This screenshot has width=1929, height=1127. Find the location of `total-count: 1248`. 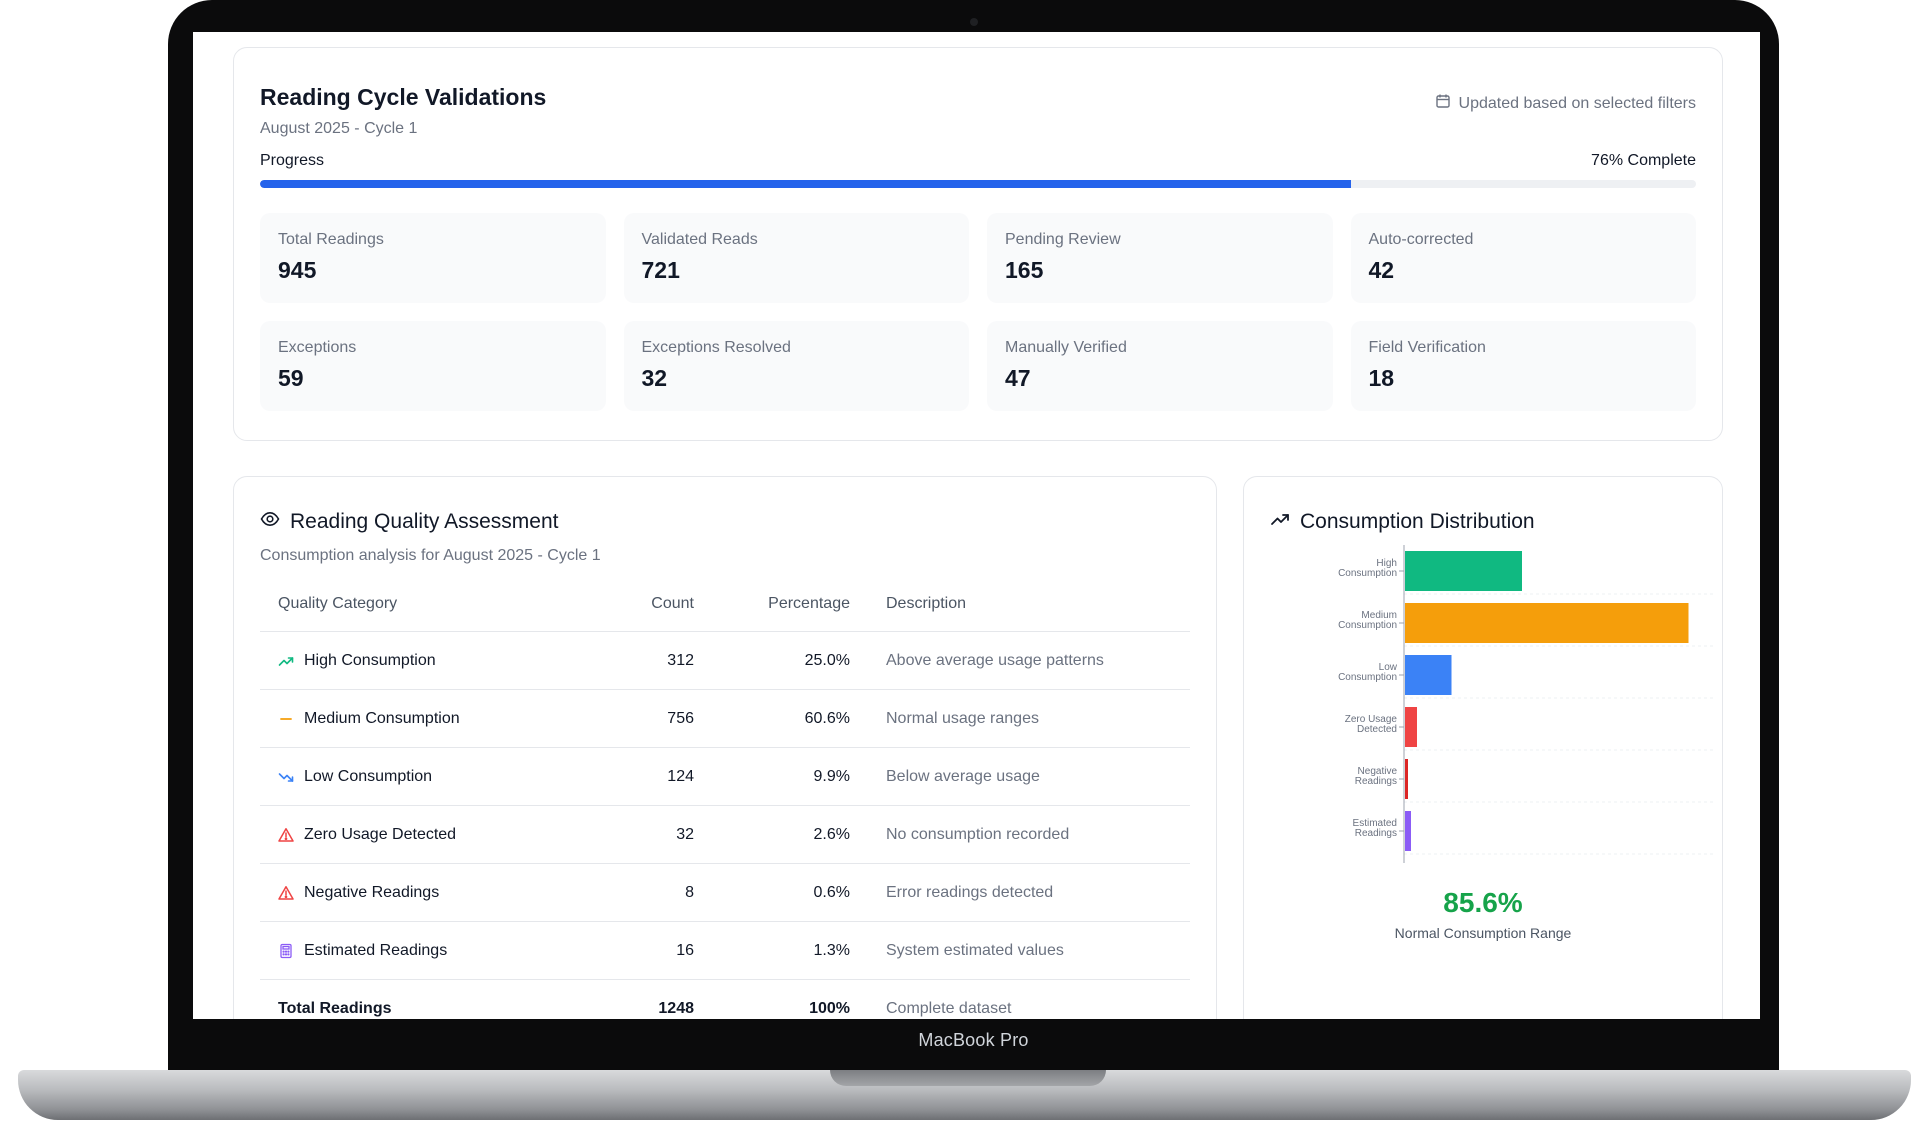

total-count: 1248 is located at coordinates (676, 1008).